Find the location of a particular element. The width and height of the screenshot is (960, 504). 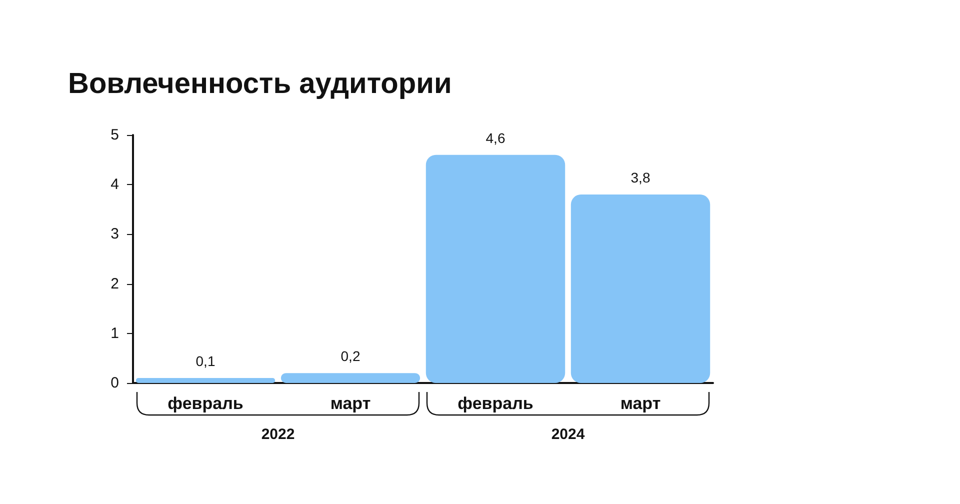

data-label: 3,8 is located at coordinates (640, 178).